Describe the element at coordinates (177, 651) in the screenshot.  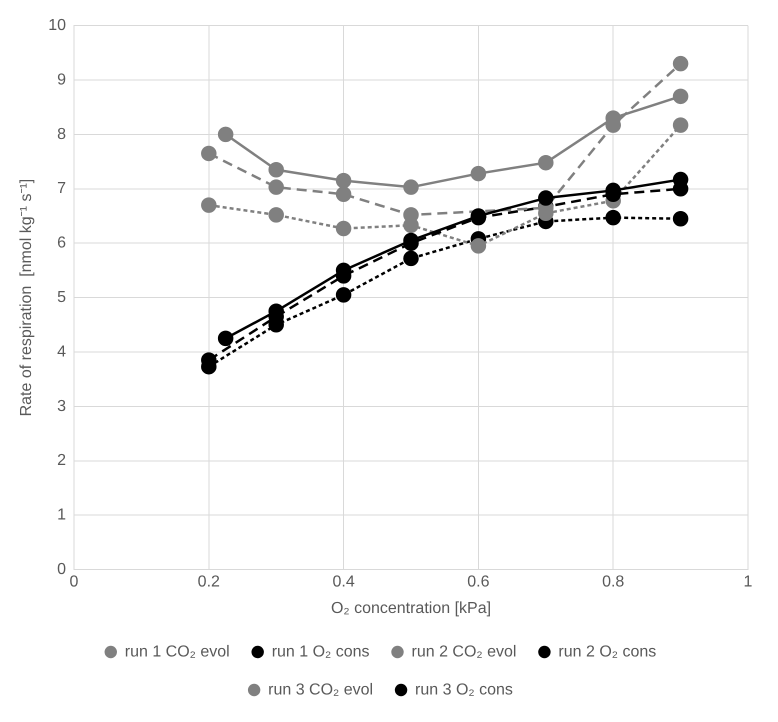
I see `legend-label: run 1 CO₂ evol` at that location.